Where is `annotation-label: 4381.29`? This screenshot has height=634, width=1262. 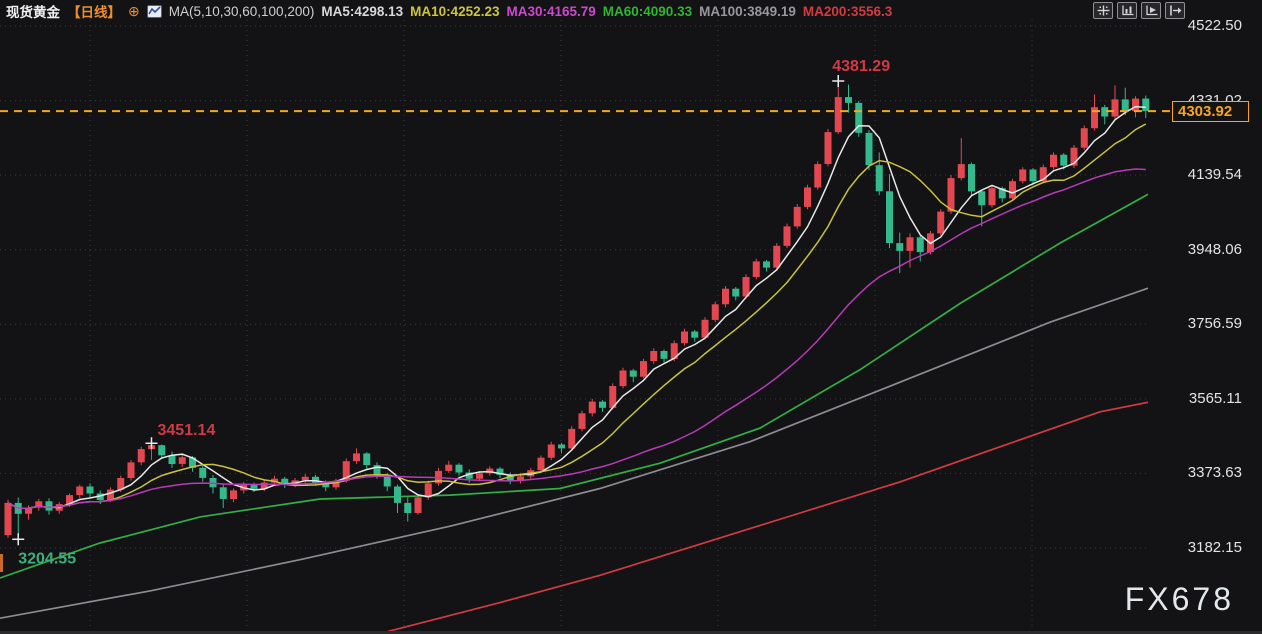 annotation-label: 4381.29 is located at coordinates (861, 66).